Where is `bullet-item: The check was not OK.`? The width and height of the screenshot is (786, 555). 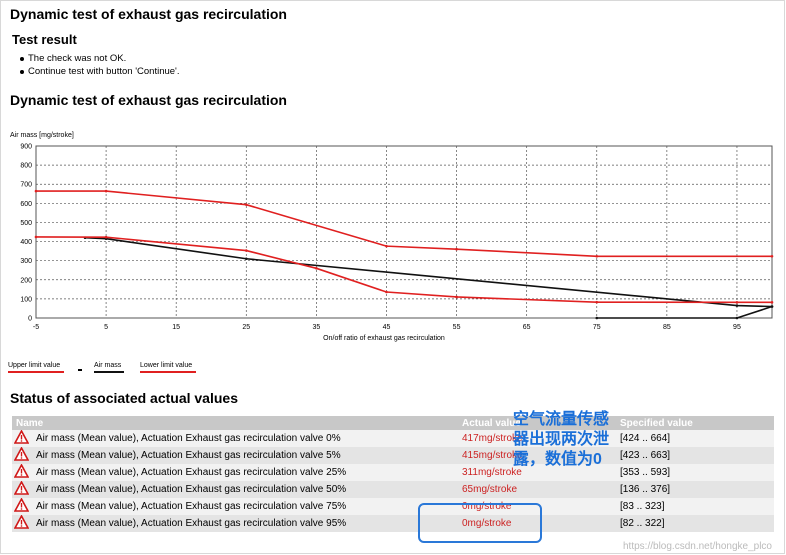
bullet-item: The check was not OK. is located at coordinates (100, 58).